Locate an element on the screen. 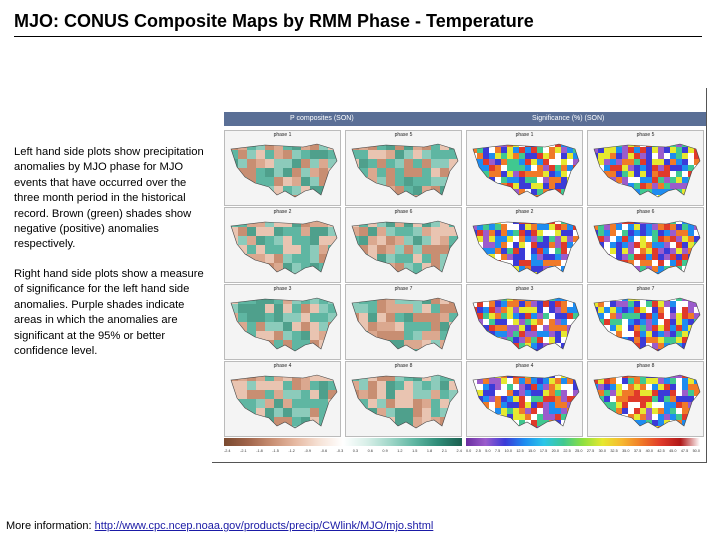 This screenshot has width=720, height=540. colorbar-tick-label: -0.6 is located at coordinates (324, 451).